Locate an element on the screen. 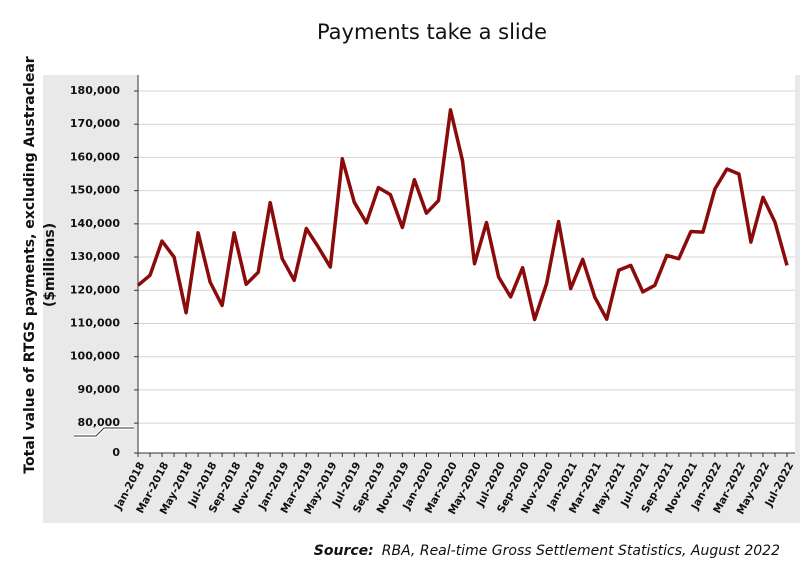 This screenshot has height=571, width=810. y-tick-label: 180,000 is located at coordinates (95, 90).